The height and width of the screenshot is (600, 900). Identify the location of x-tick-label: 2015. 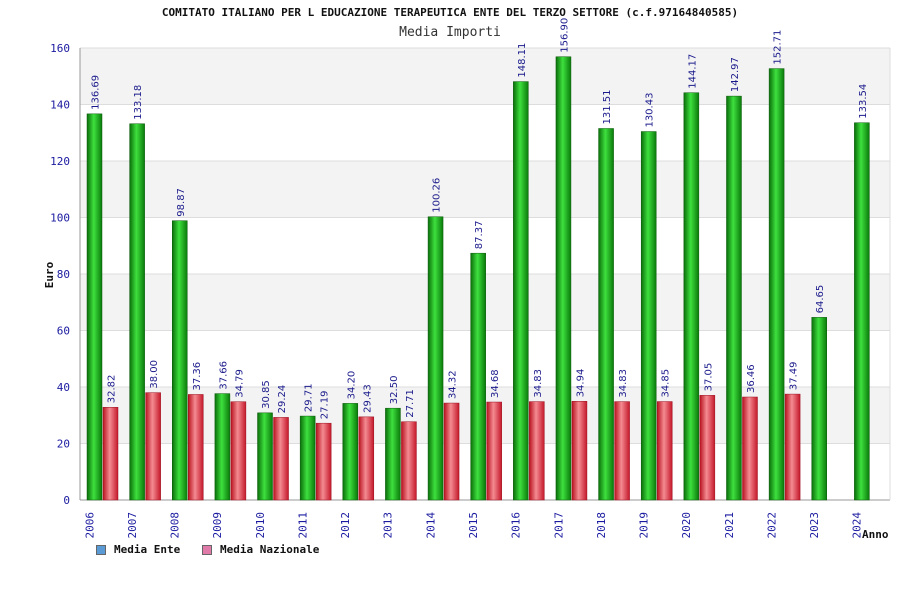
(473, 525).